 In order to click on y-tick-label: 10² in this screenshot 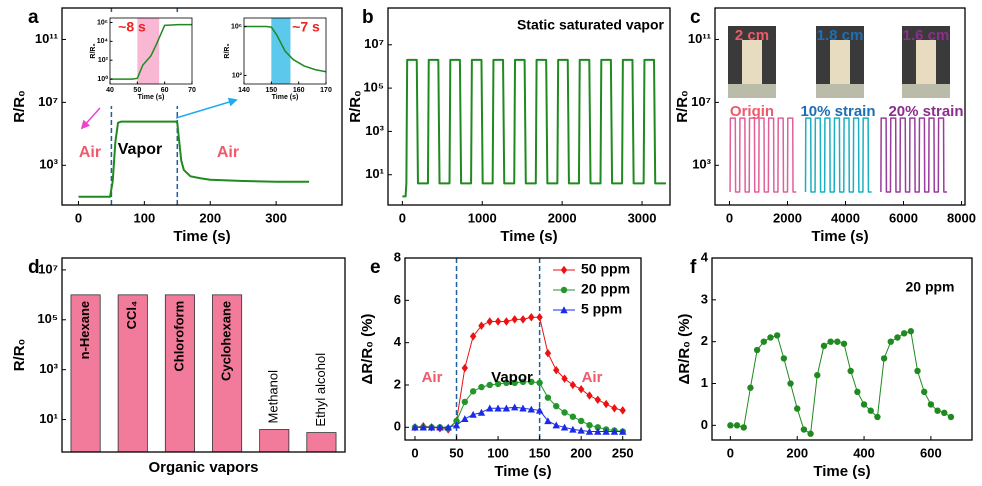, I will do `click(103, 60)`.